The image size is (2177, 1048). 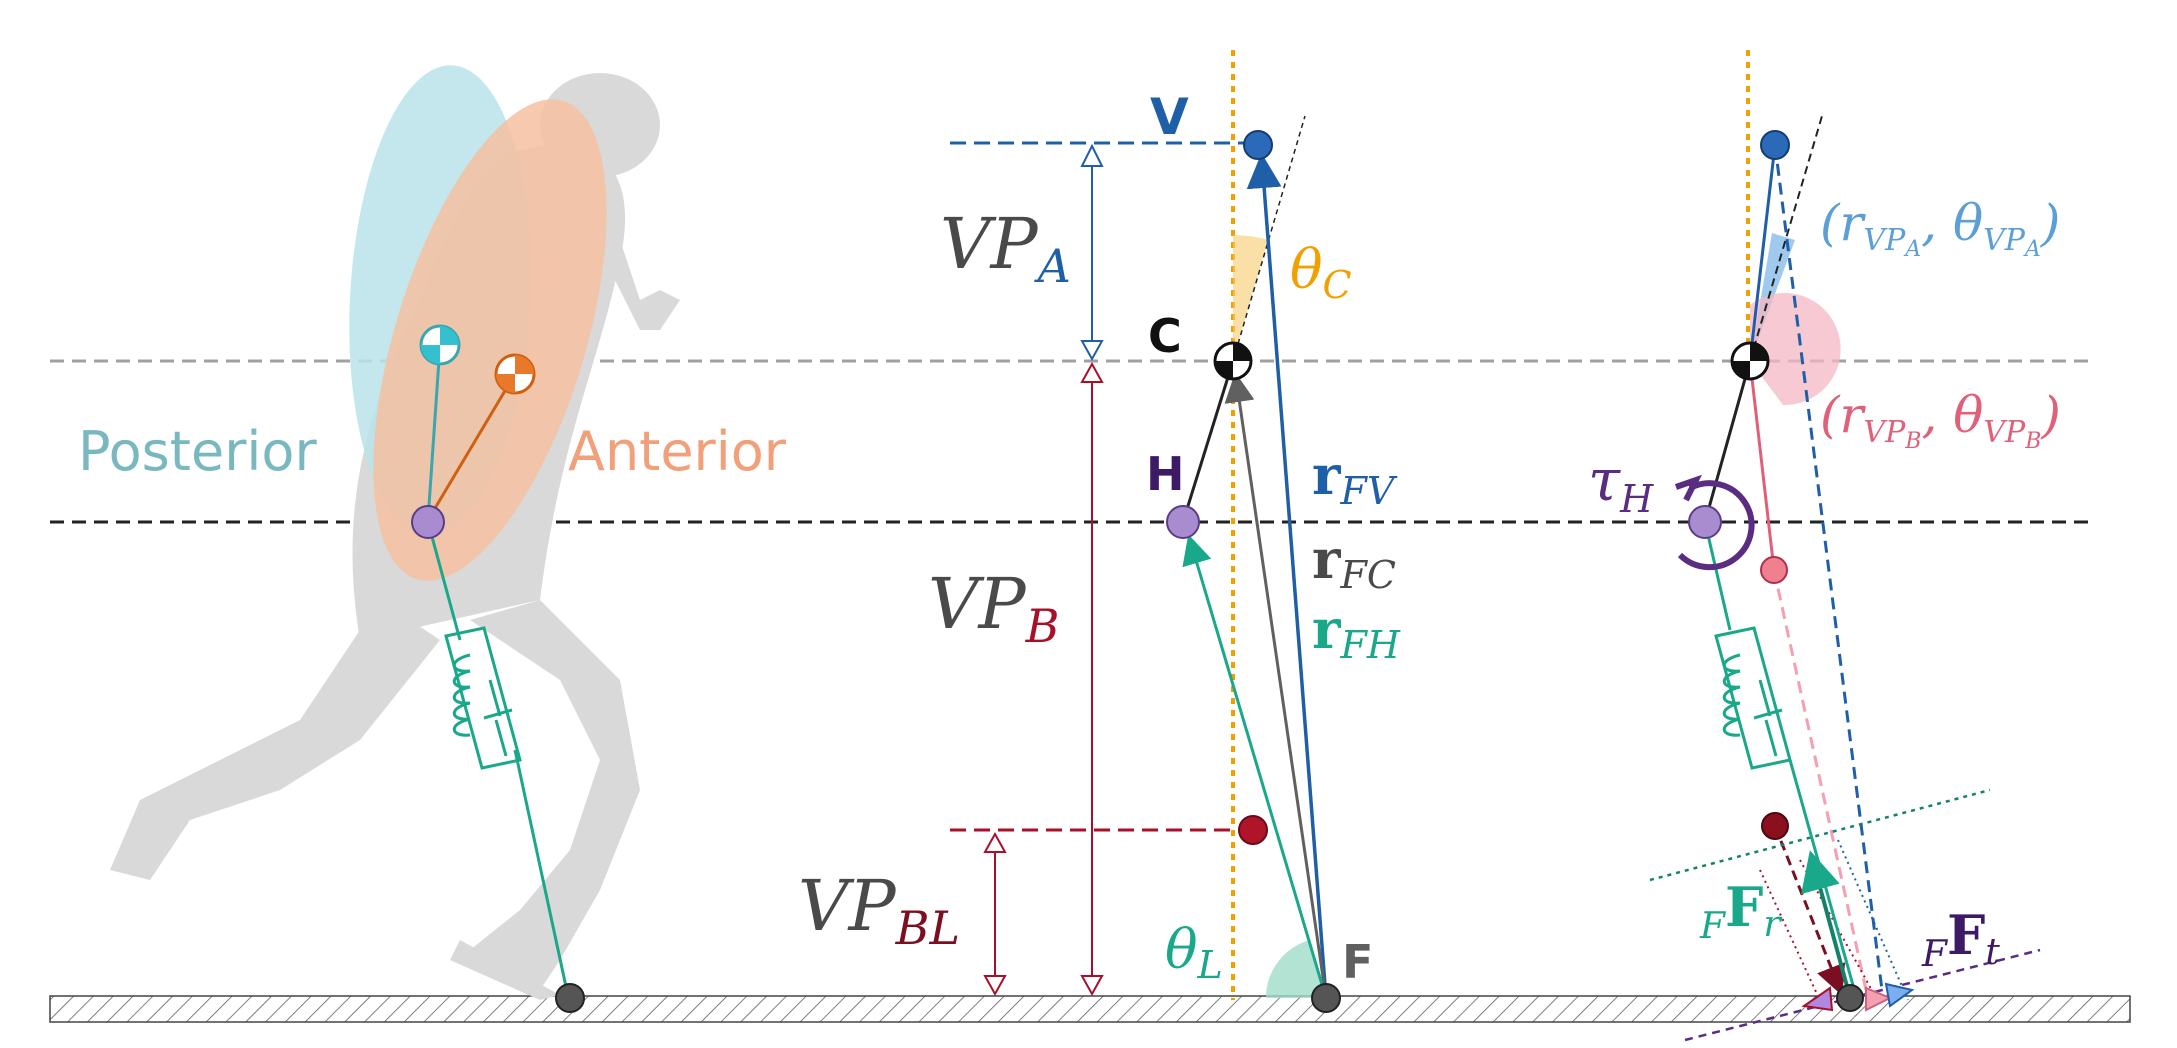 I want to click on trunk-segment-right, so click(x=1727, y=441).